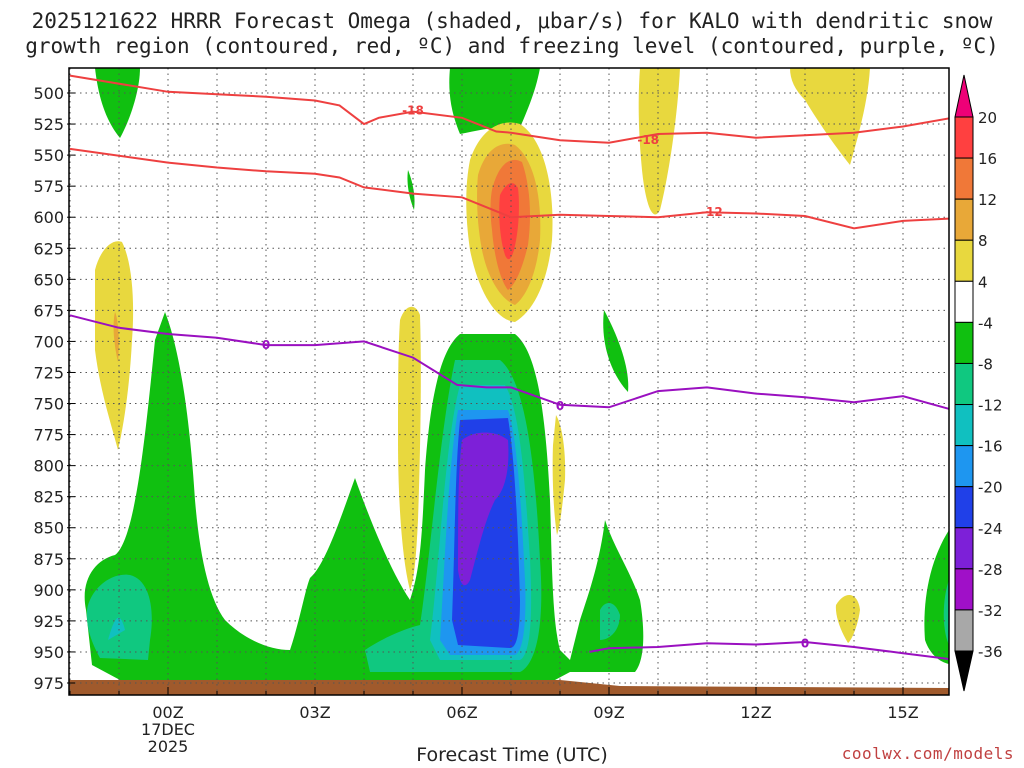 This screenshot has height=768, width=1024. I want to click on omega-shade-positive-4f, so click(559, 475).